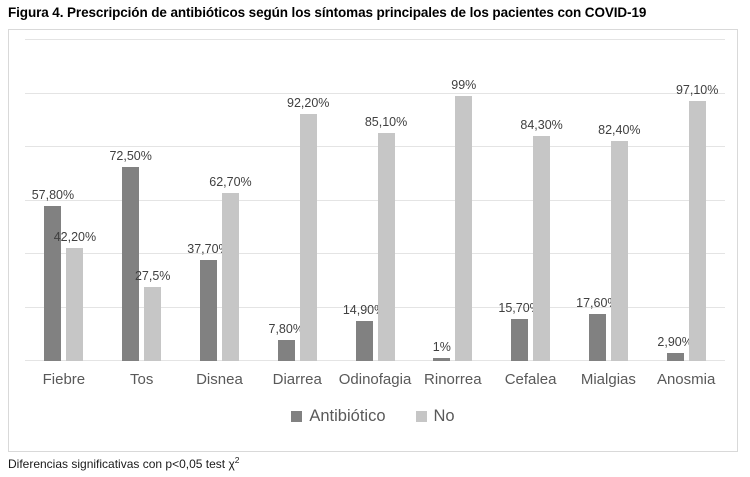 This screenshot has width=750, height=477. I want to click on bar-no: 99%, so click(463, 219).